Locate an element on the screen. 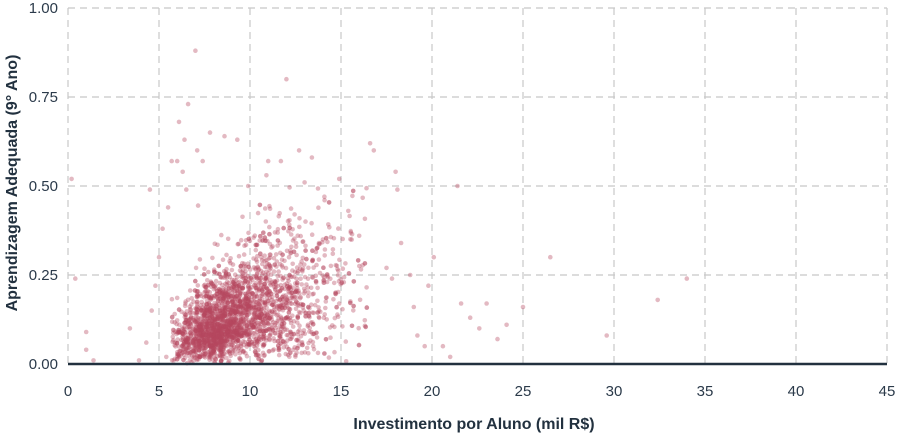  x-tick-label: 30 is located at coordinates (614, 391).